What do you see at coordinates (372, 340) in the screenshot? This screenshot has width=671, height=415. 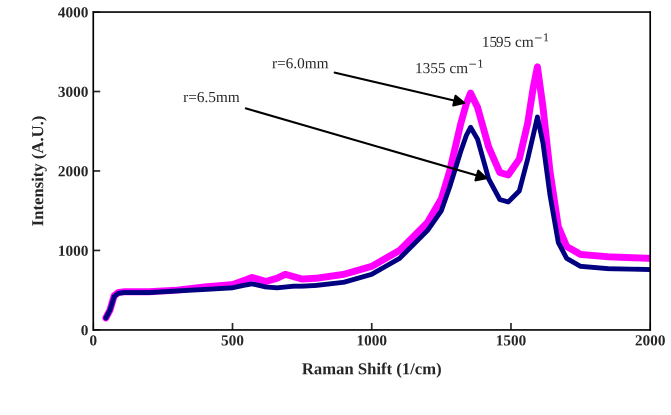 I see `x-tick-label: 1000` at bounding box center [372, 340].